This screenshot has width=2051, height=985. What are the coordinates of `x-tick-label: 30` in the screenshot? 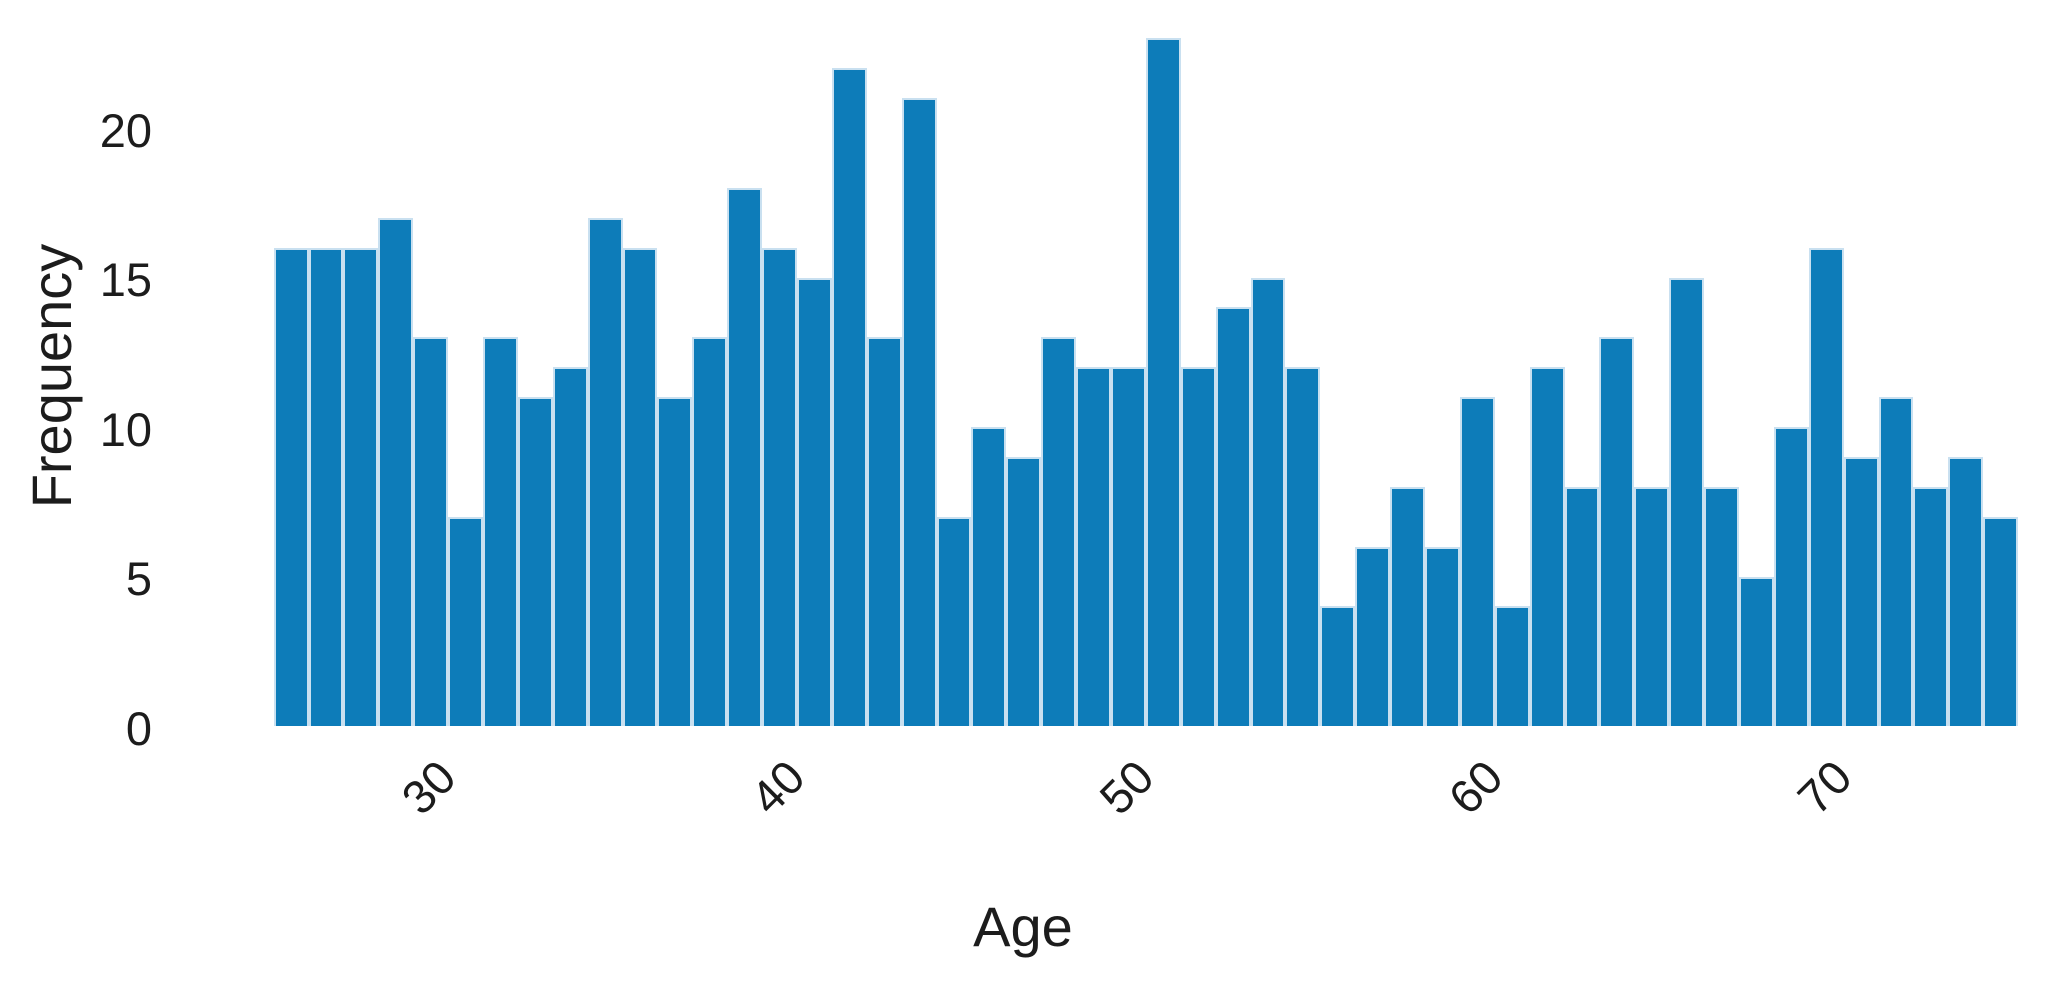 It's located at (429, 787).